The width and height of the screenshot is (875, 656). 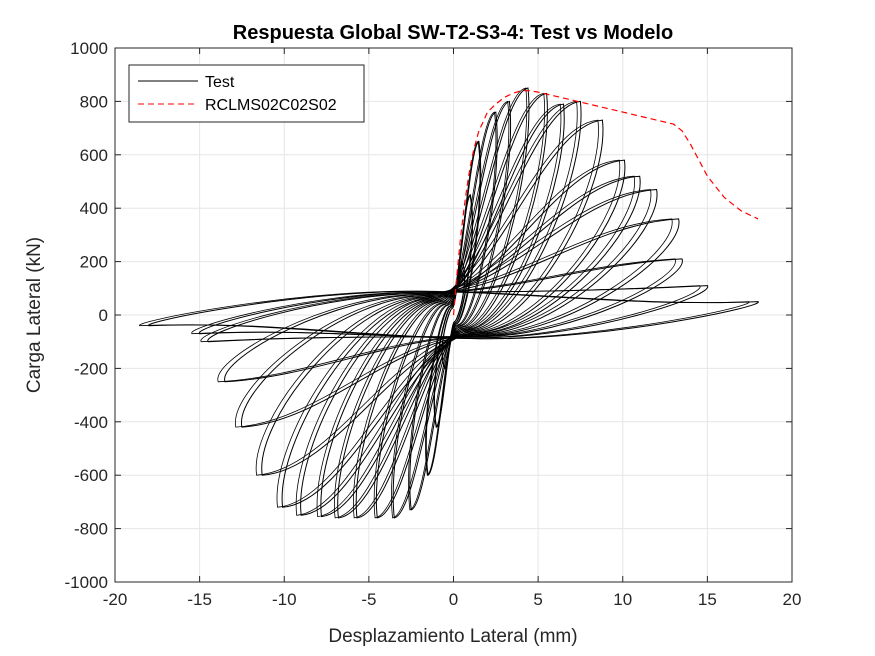 I want to click on y-tick-label: -1000, so click(x=86, y=582).